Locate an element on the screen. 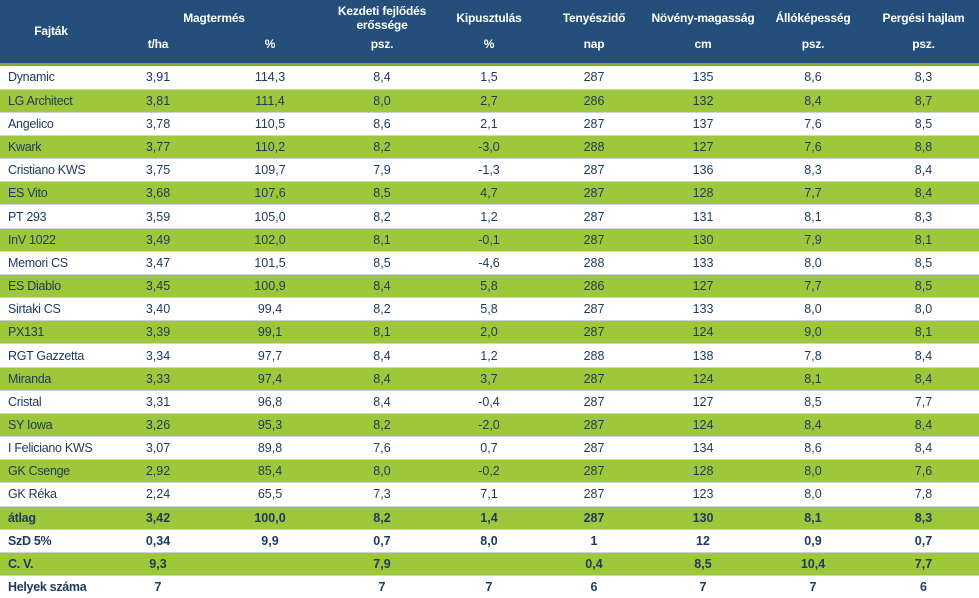 The height and width of the screenshot is (598, 979). table-row: GK Csenge 2,92 85,4 8,0 -0,2 287 128 8,0 7,6 is located at coordinates (489, 471).